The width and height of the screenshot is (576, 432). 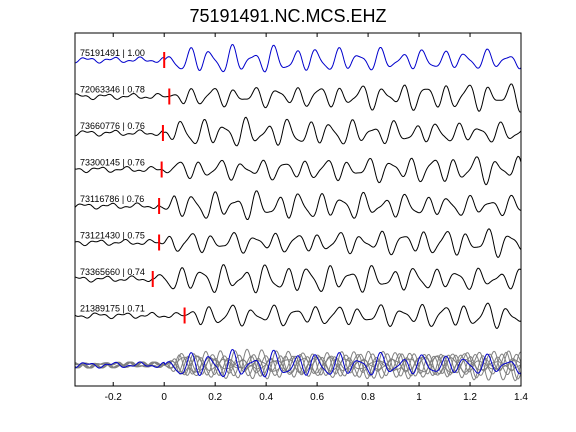 What do you see at coordinates (112, 236) in the screenshot?
I see `trace-label: 73121430 | 0.75` at bounding box center [112, 236].